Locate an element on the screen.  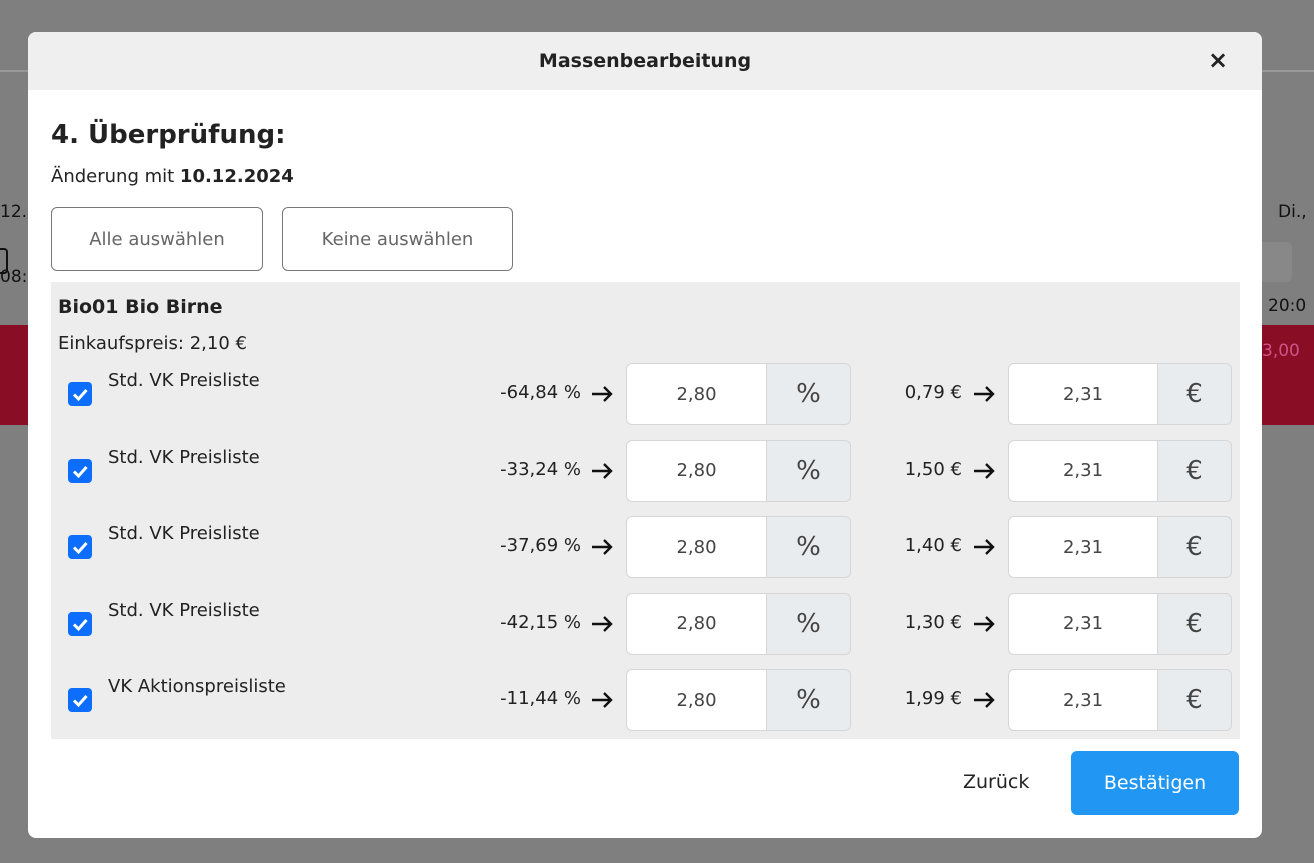
modal-header: Massenbearbeitung × is located at coordinates (645, 61).